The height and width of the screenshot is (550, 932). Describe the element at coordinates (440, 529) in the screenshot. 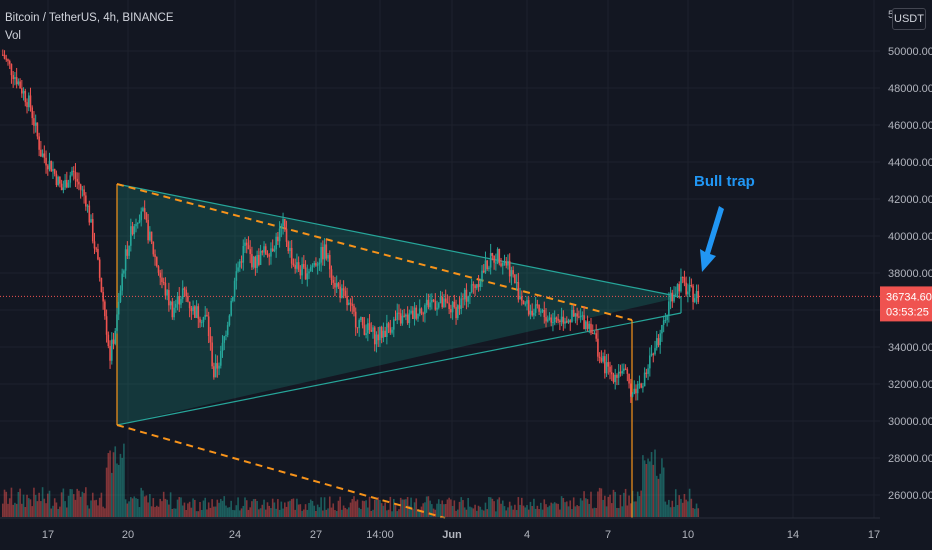

I see `time-axis: 17 20 24 27 14:00 Jun 4 7 10 14 17` at that location.